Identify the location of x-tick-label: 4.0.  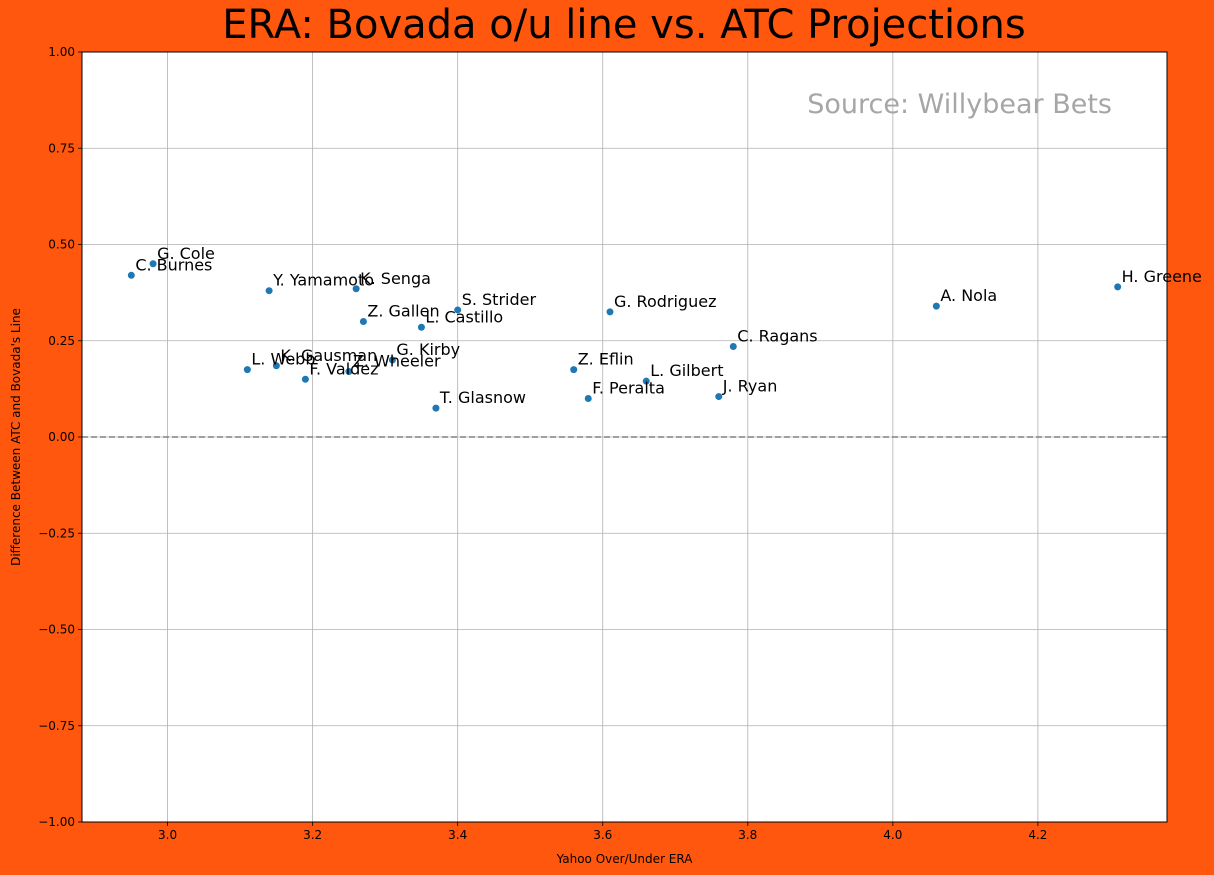
(892, 835).